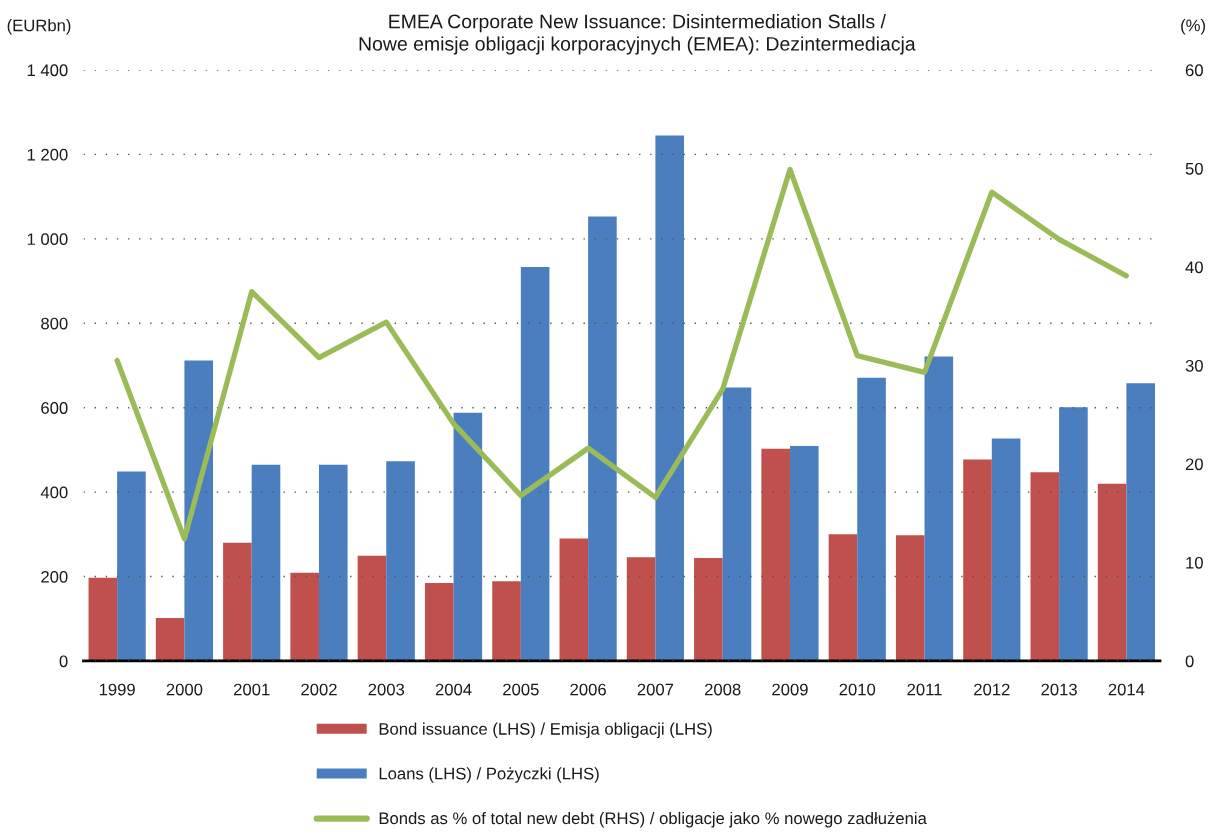 This screenshot has height=835, width=1210. I want to click on y2-tick-label: 0, so click(1189, 661).